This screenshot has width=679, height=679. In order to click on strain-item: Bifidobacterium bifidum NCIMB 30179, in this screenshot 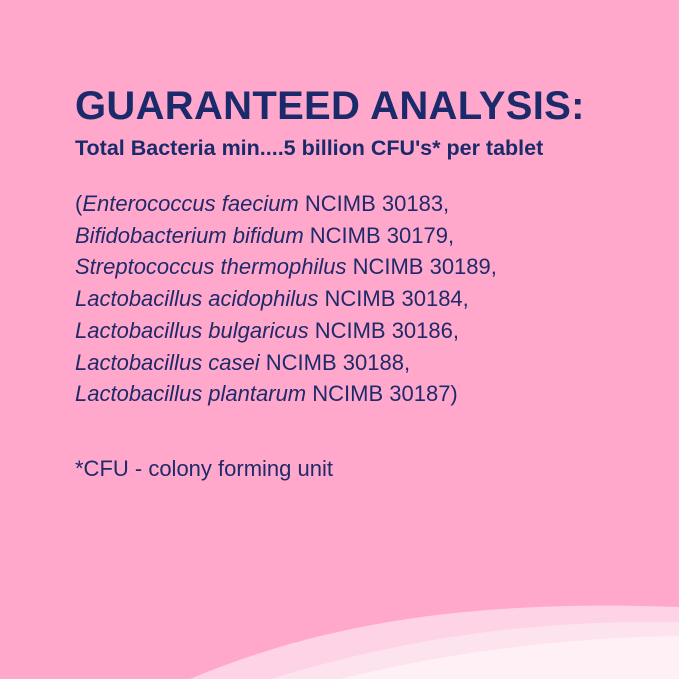, I will do `click(265, 235)`.